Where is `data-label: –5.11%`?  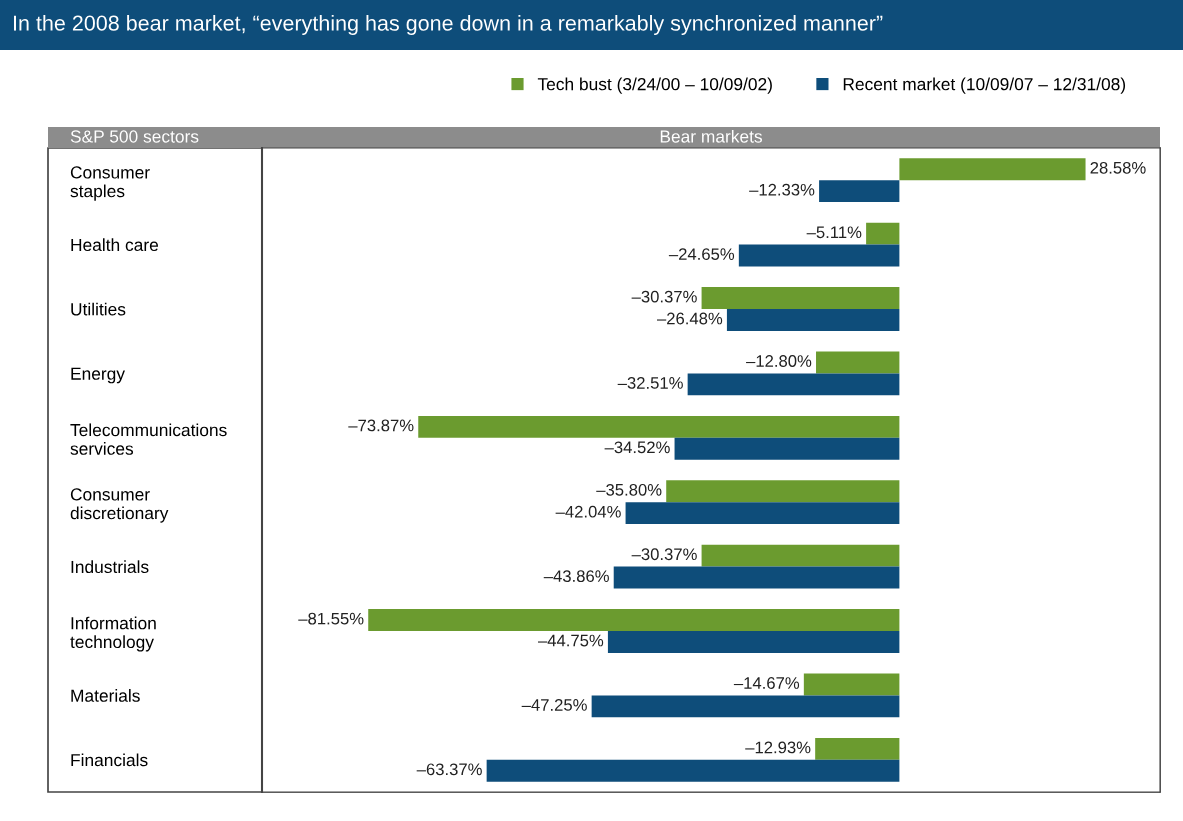 data-label: –5.11% is located at coordinates (834, 232).